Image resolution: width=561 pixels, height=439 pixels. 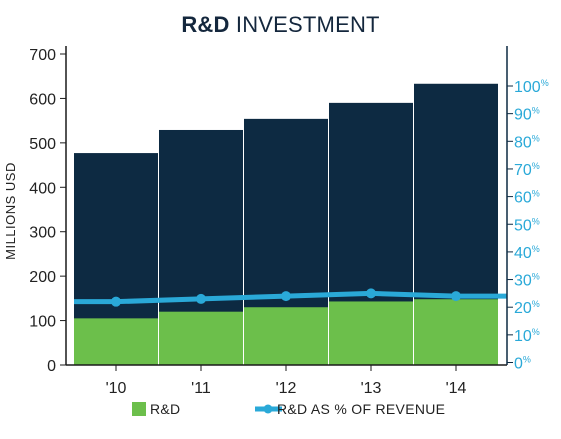 I want to click on y-axis-label: MILLIONS USD, so click(x=10, y=211).